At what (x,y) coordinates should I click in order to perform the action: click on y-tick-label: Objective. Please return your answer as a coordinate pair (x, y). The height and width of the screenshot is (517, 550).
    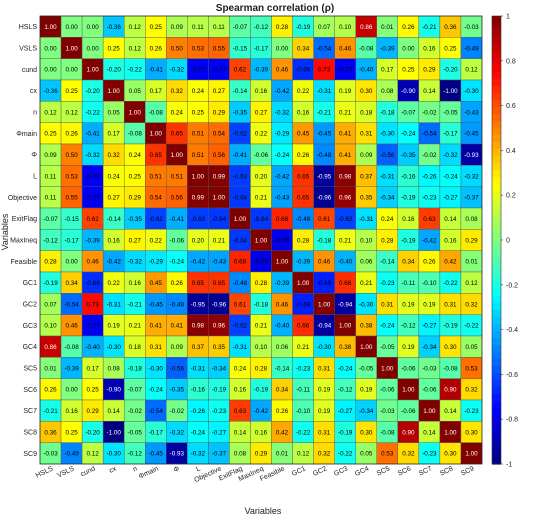
    Looking at the image, I should click on (22, 198).